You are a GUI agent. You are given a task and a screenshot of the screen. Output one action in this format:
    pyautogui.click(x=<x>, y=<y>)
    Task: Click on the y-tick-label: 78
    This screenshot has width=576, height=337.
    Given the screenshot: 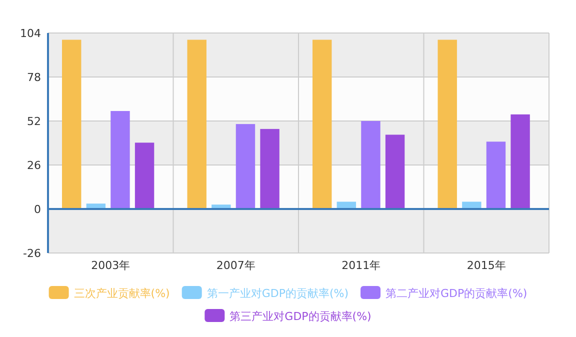 What is the action you would take?
    pyautogui.click(x=34, y=77)
    